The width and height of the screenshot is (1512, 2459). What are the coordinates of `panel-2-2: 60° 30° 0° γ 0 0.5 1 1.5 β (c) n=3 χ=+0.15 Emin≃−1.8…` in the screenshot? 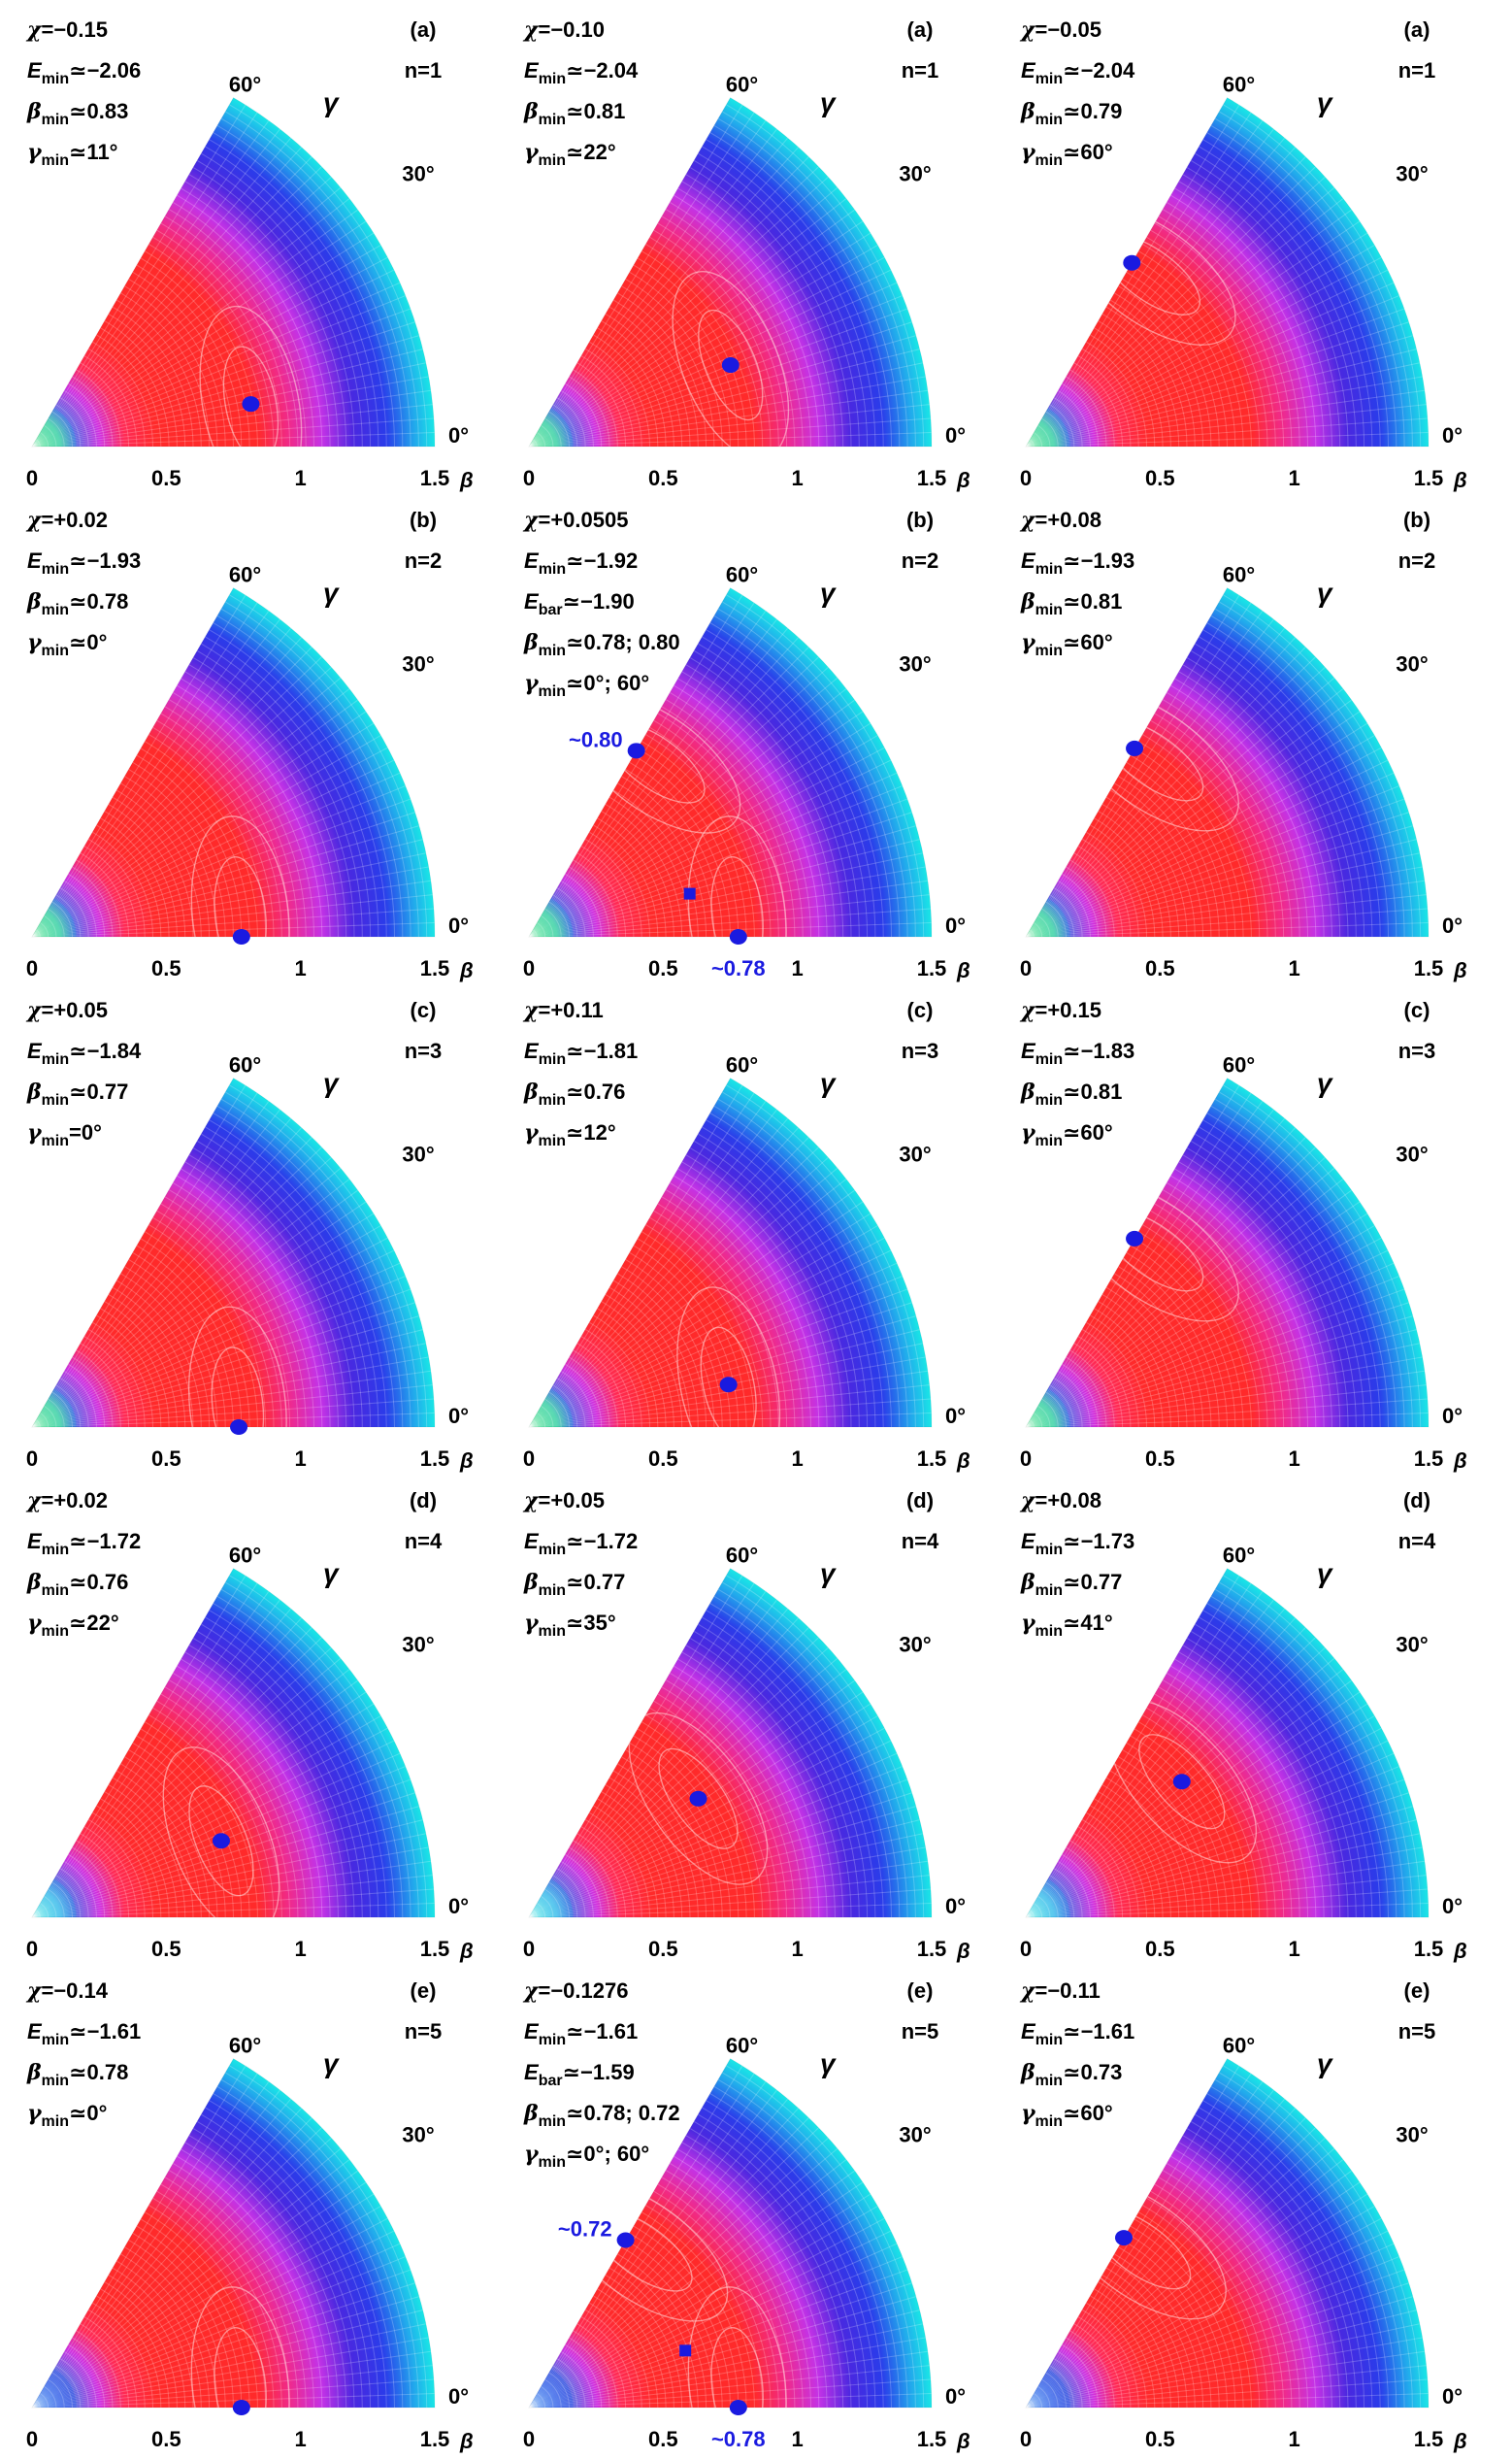 It's located at (1243, 1236).